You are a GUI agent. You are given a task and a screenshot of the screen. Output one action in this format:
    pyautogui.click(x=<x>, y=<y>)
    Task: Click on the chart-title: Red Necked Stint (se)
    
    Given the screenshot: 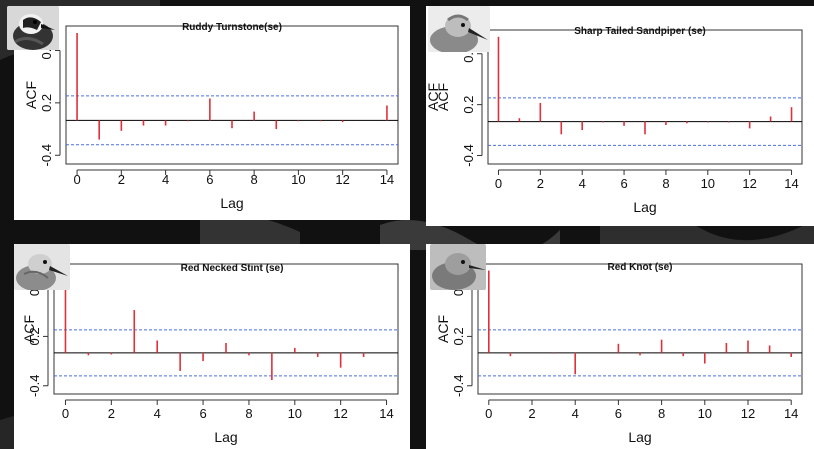 What is the action you would take?
    pyautogui.click(x=232, y=268)
    